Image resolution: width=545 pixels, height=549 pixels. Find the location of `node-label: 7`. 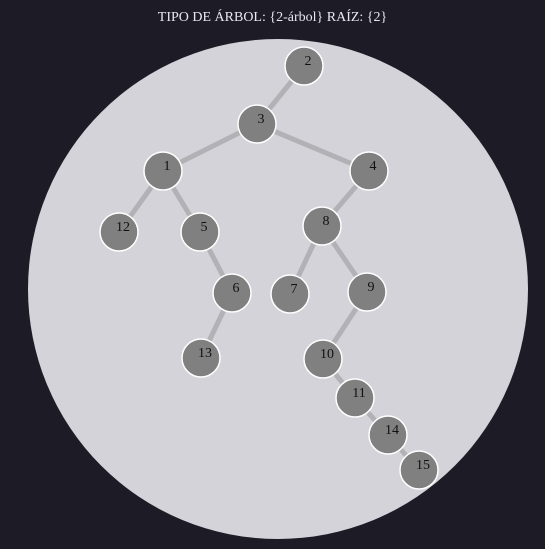

node-label: 7 is located at coordinates (294, 289).